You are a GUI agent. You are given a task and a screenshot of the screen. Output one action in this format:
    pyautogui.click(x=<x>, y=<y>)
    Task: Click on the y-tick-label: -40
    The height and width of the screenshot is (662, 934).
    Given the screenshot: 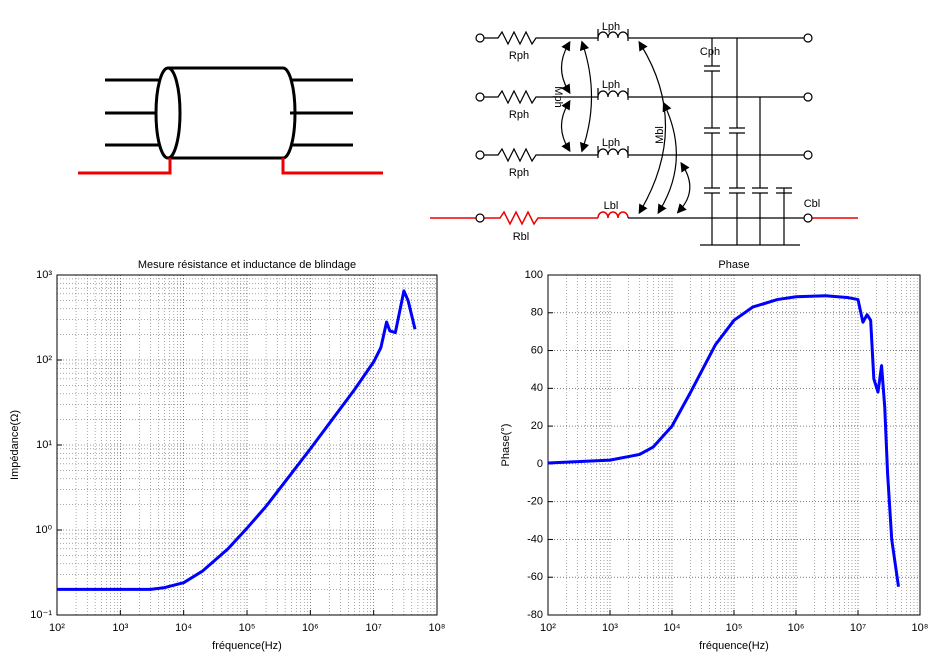 What is the action you would take?
    pyautogui.click(x=535, y=539)
    